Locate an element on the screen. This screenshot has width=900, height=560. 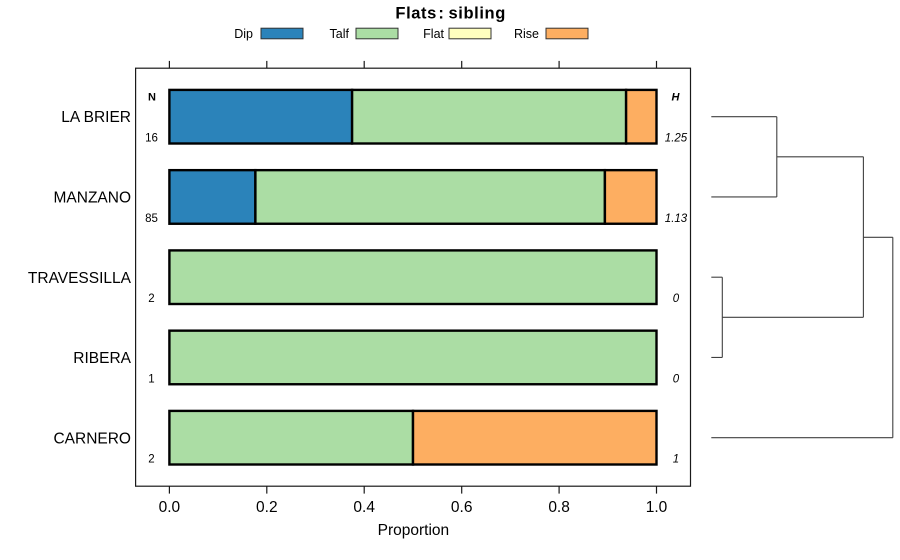
svg-text: Rise is located at coordinates (526, 34).